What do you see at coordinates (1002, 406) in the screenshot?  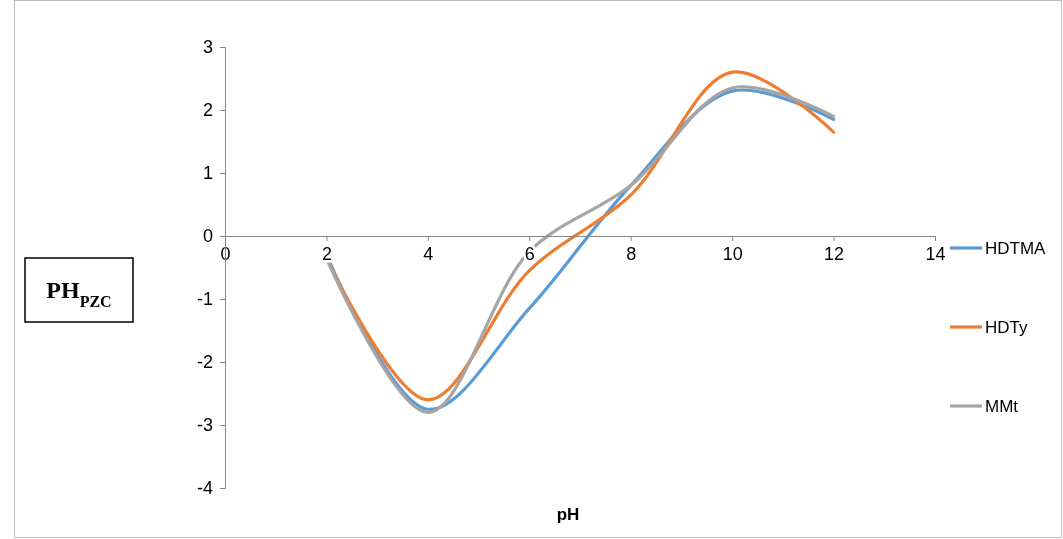 I see `legend-label: MMt` at bounding box center [1002, 406].